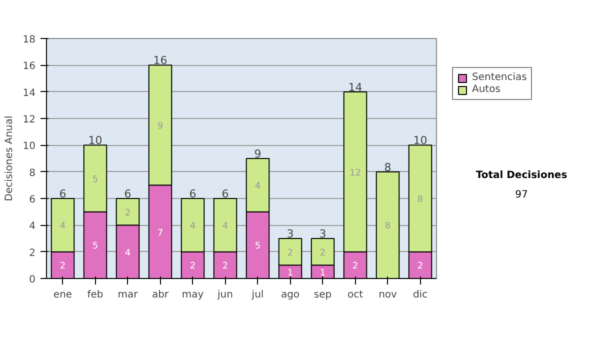  Describe the element at coordinates (32, 253) in the screenshot. I see `y-tick-label: 2` at that location.